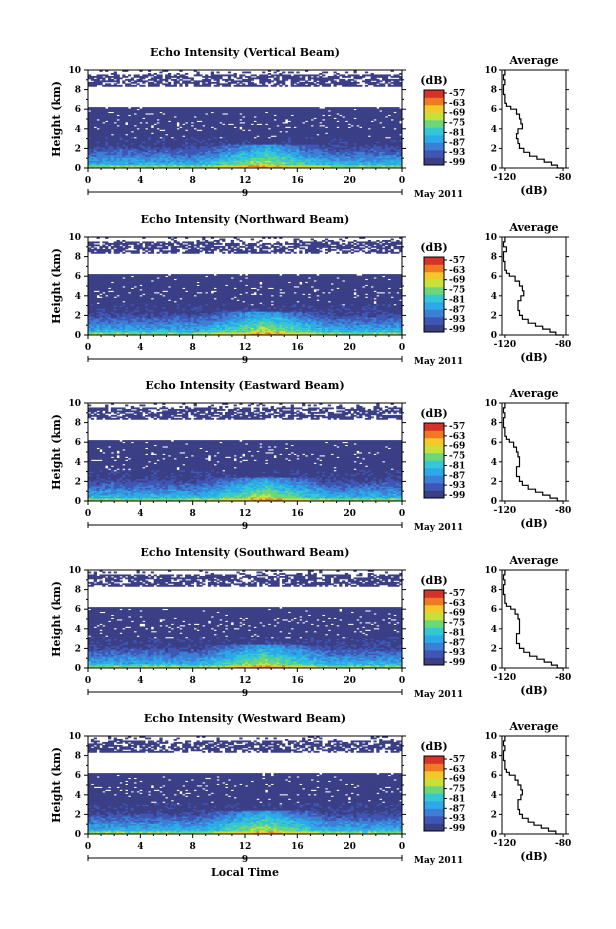 The image size is (616, 929). Describe the element at coordinates (193, 514) in the screenshot. I see `x-tick-label: 8` at that location.